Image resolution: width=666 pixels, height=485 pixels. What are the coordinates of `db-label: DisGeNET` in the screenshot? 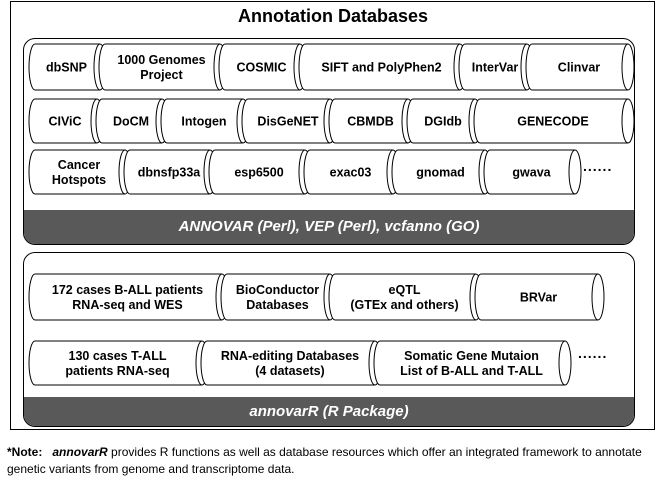 It's located at (287, 122).